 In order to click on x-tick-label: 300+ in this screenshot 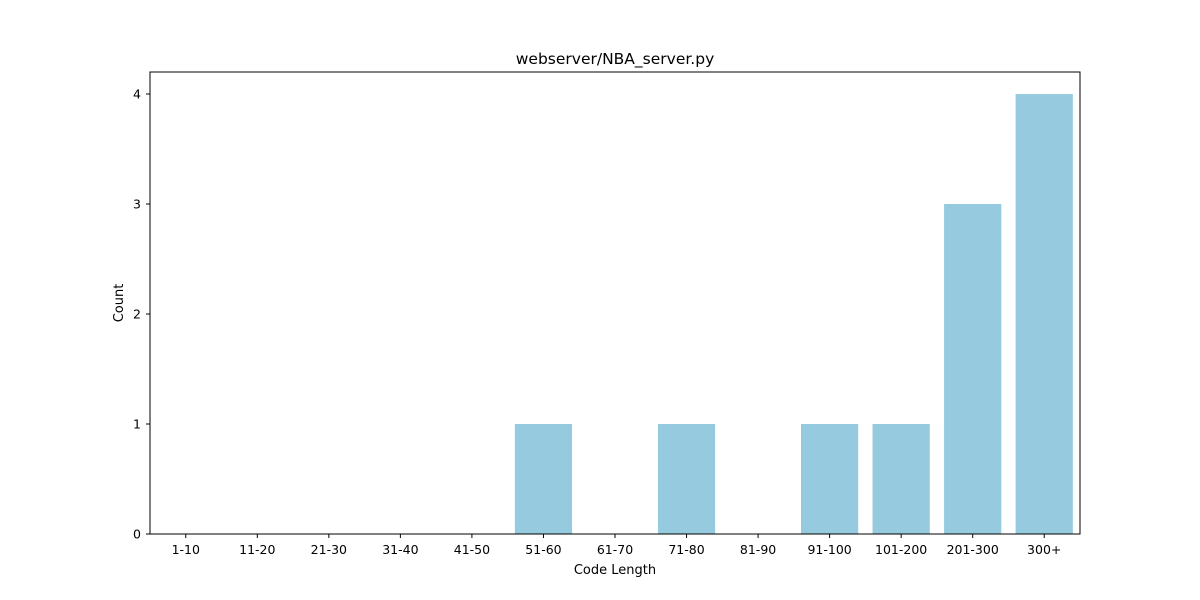, I will do `click(1044, 549)`.